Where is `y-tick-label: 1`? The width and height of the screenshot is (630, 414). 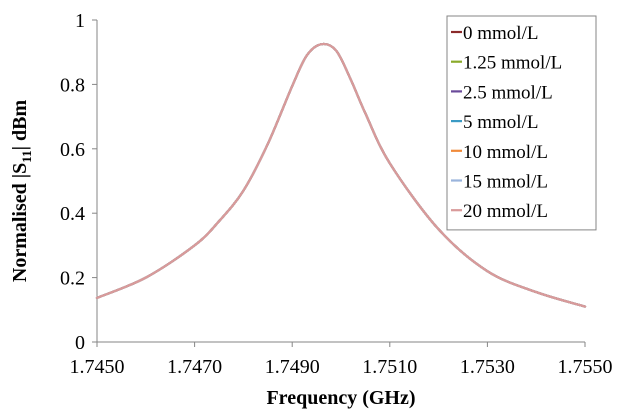
y-tick-label: 1 is located at coordinates (80, 21).